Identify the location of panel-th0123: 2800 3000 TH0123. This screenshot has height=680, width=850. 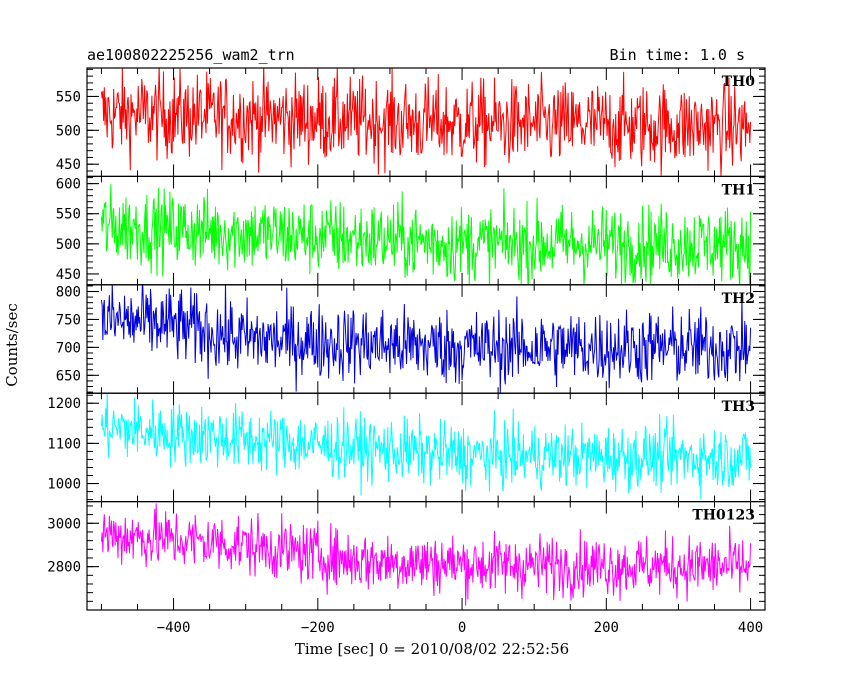
(406, 556).